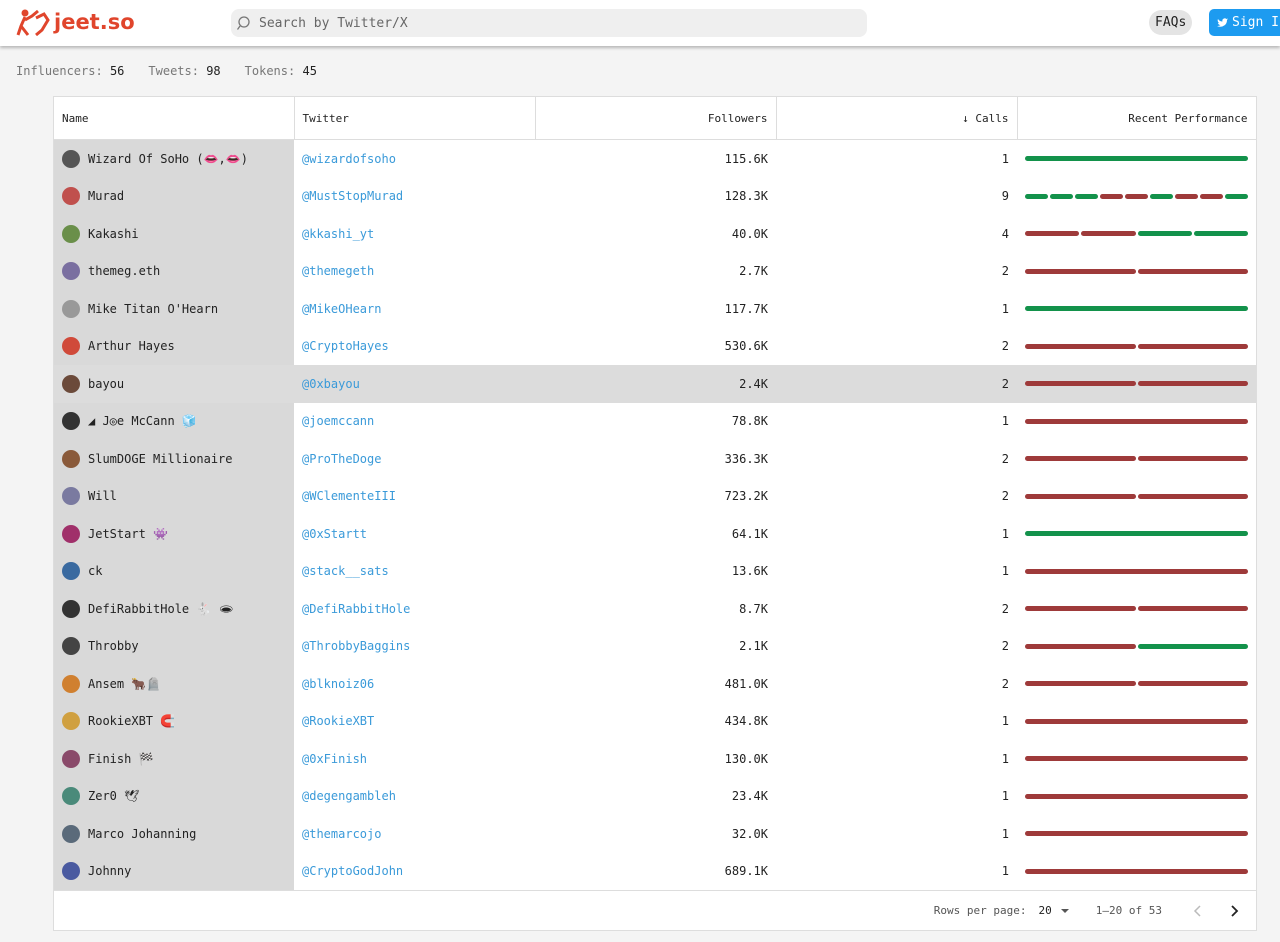  Describe the element at coordinates (655, 796) in the screenshot. I see `table-row: Zer0 🕊 @degengambleh 23.4K 1` at that location.